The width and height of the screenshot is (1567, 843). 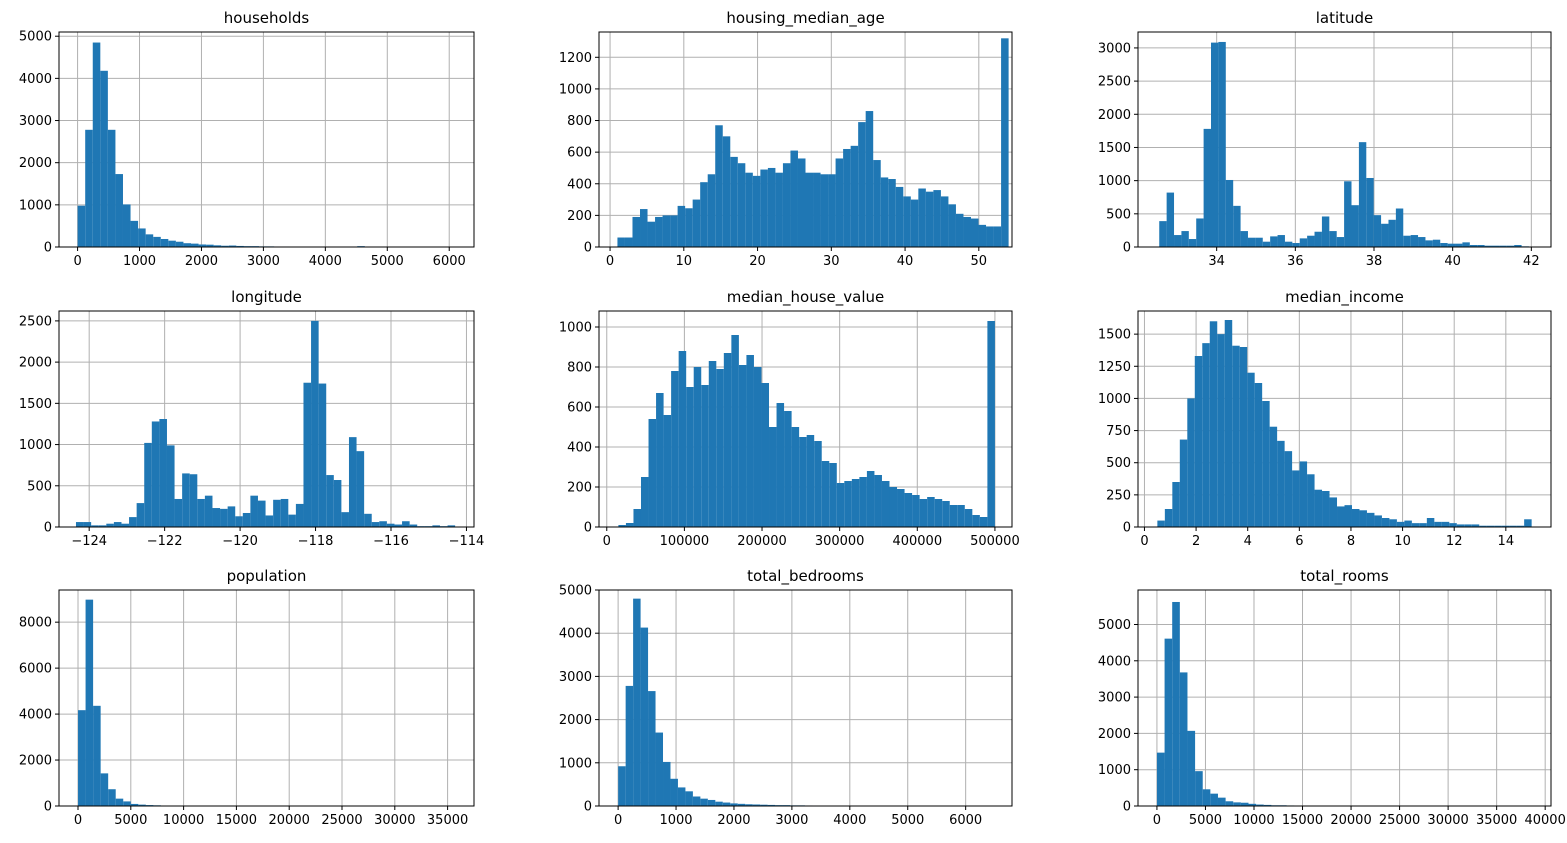 What do you see at coordinates (575, 677) in the screenshot?
I see `y-tick-label: 3000` at bounding box center [575, 677].